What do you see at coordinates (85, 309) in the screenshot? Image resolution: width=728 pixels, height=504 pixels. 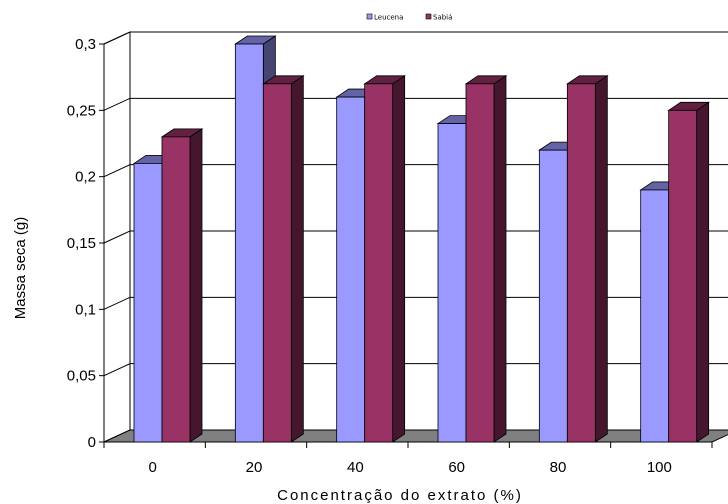 I see `y-tick-label: 0,1` at bounding box center [85, 309].